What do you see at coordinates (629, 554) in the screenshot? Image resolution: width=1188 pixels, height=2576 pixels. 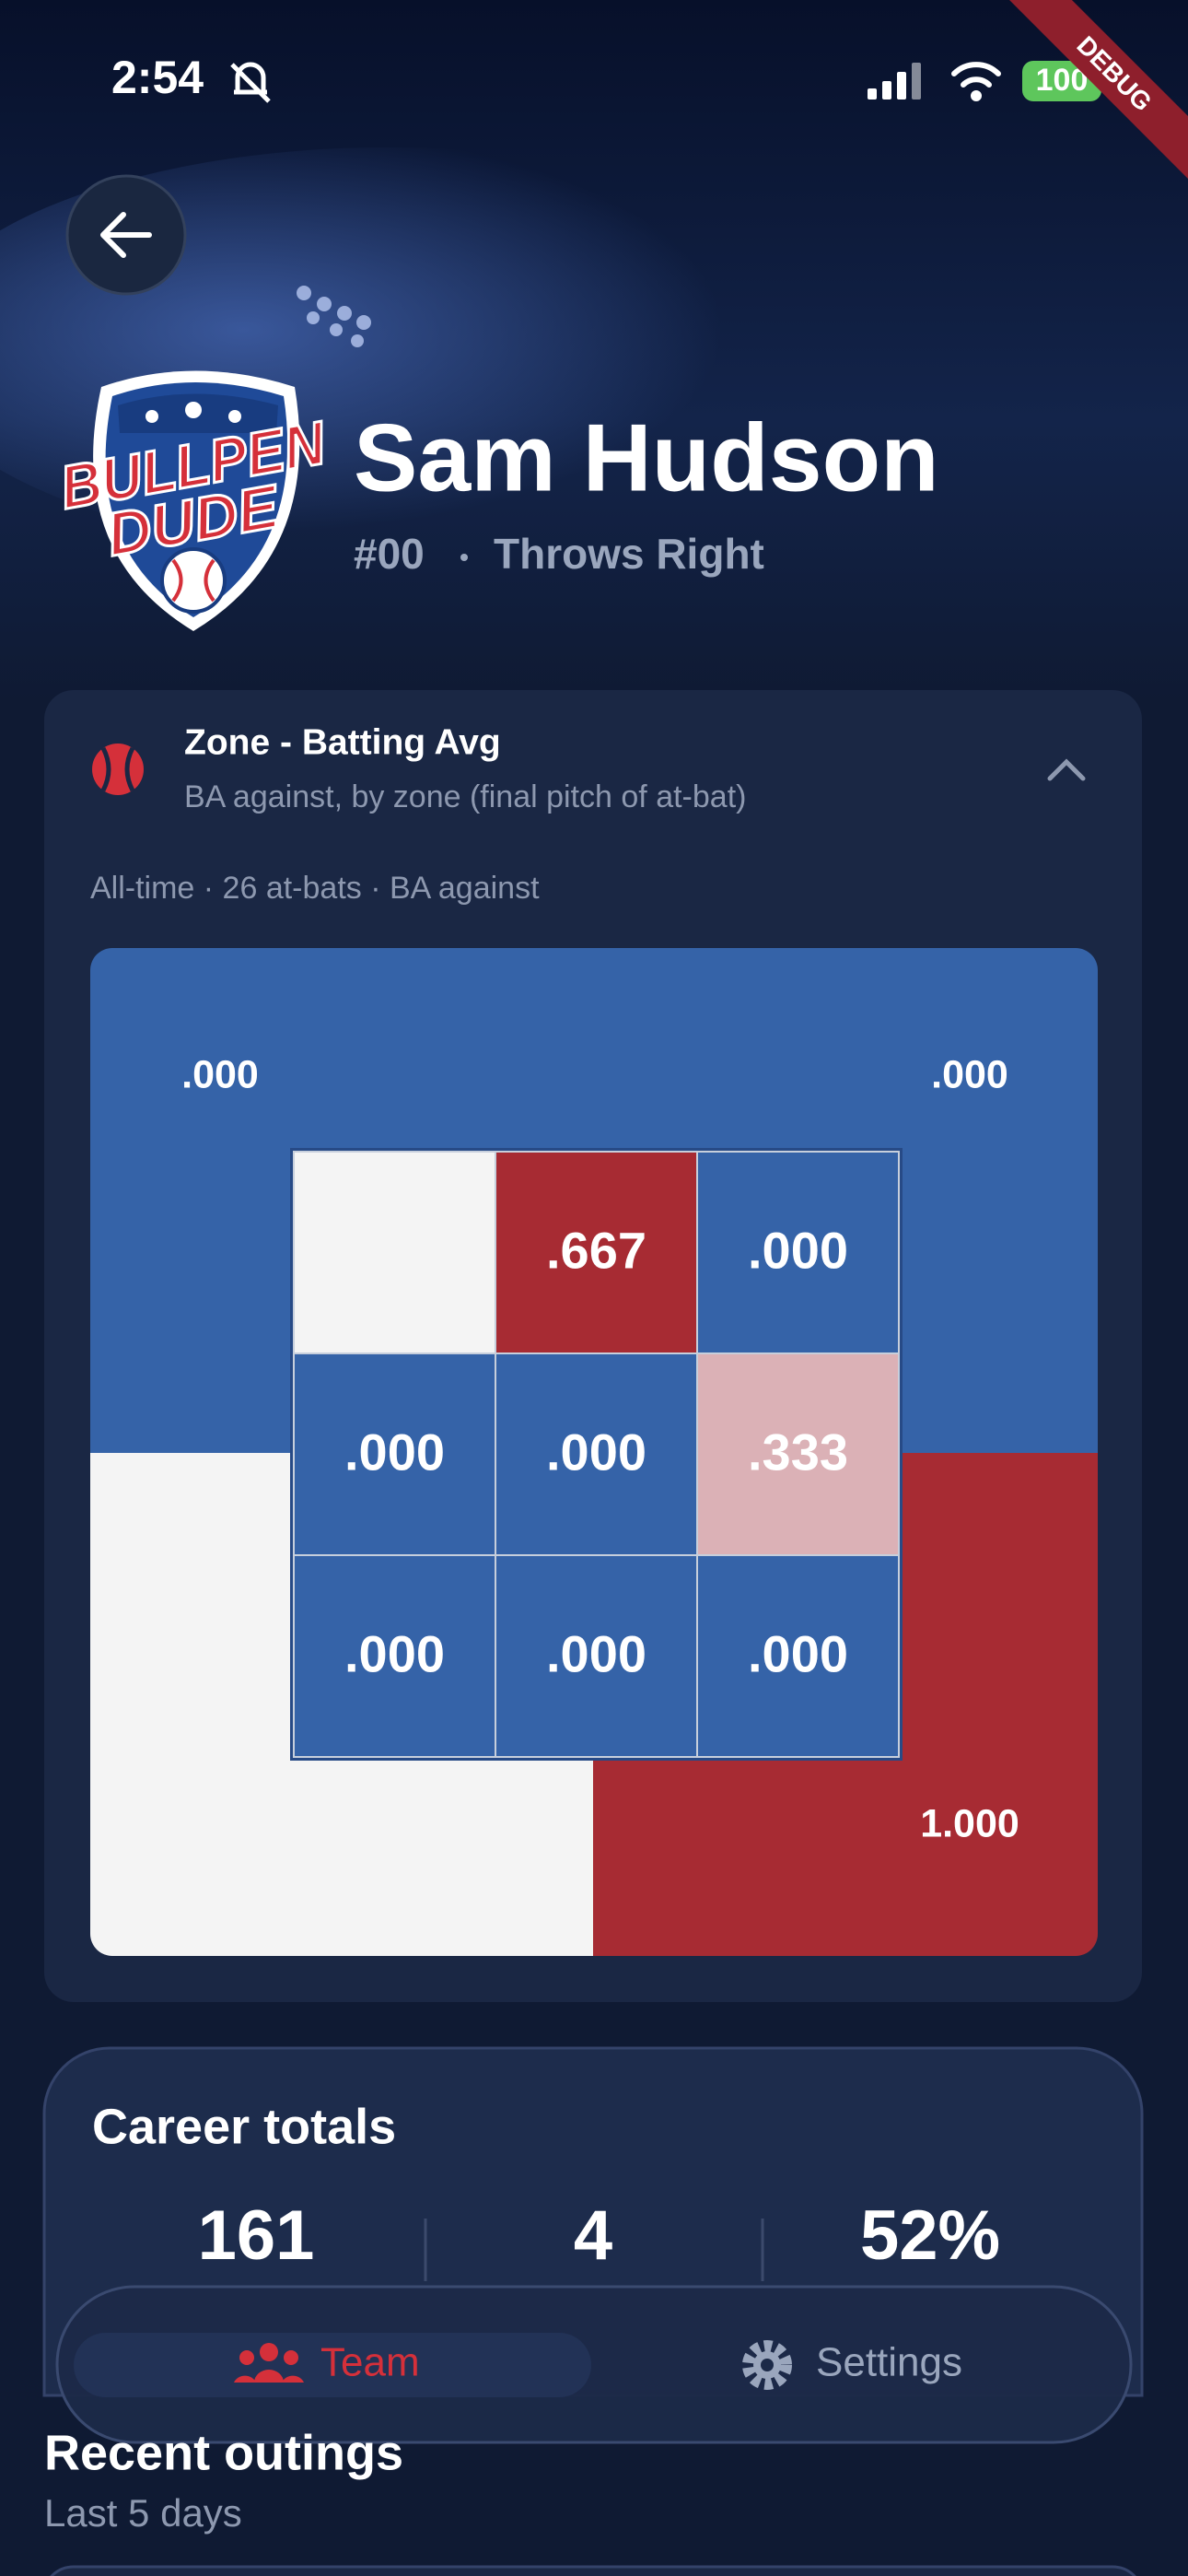 I see `player-throws: Throws Right` at bounding box center [629, 554].